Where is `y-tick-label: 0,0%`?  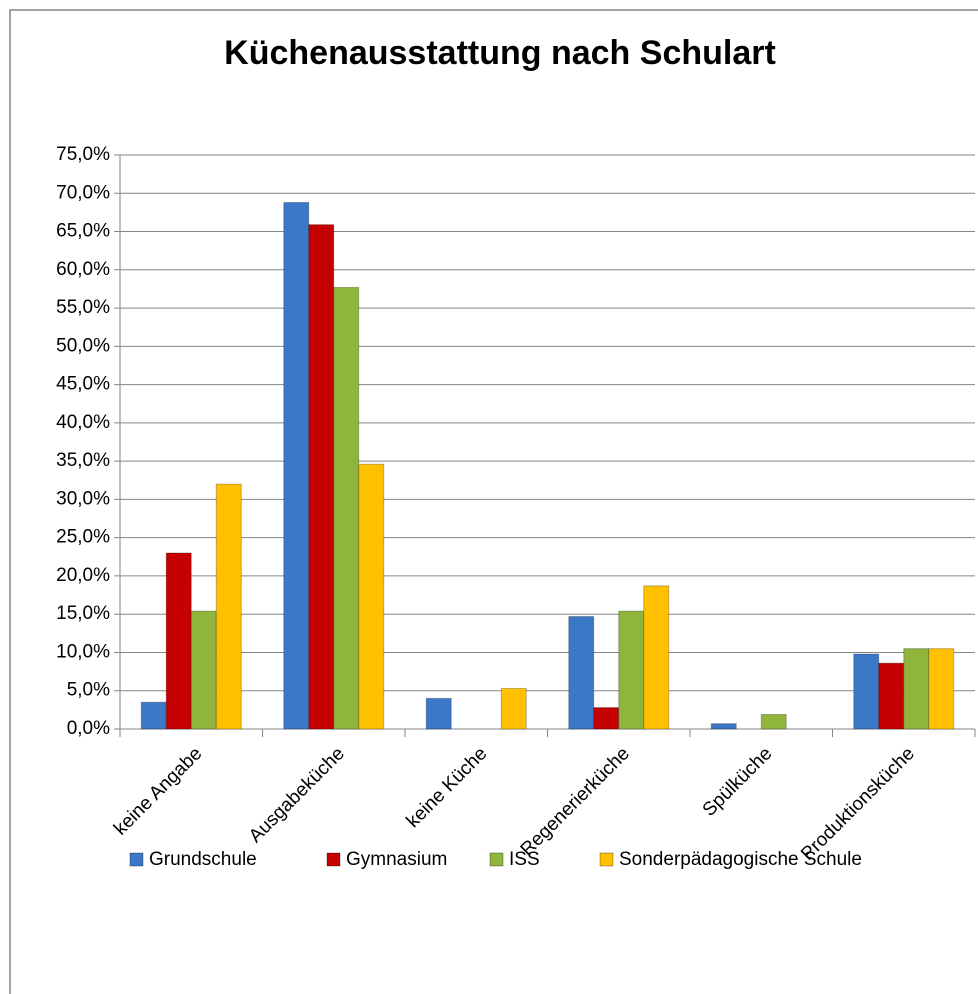 y-tick-label: 0,0% is located at coordinates (88, 728).